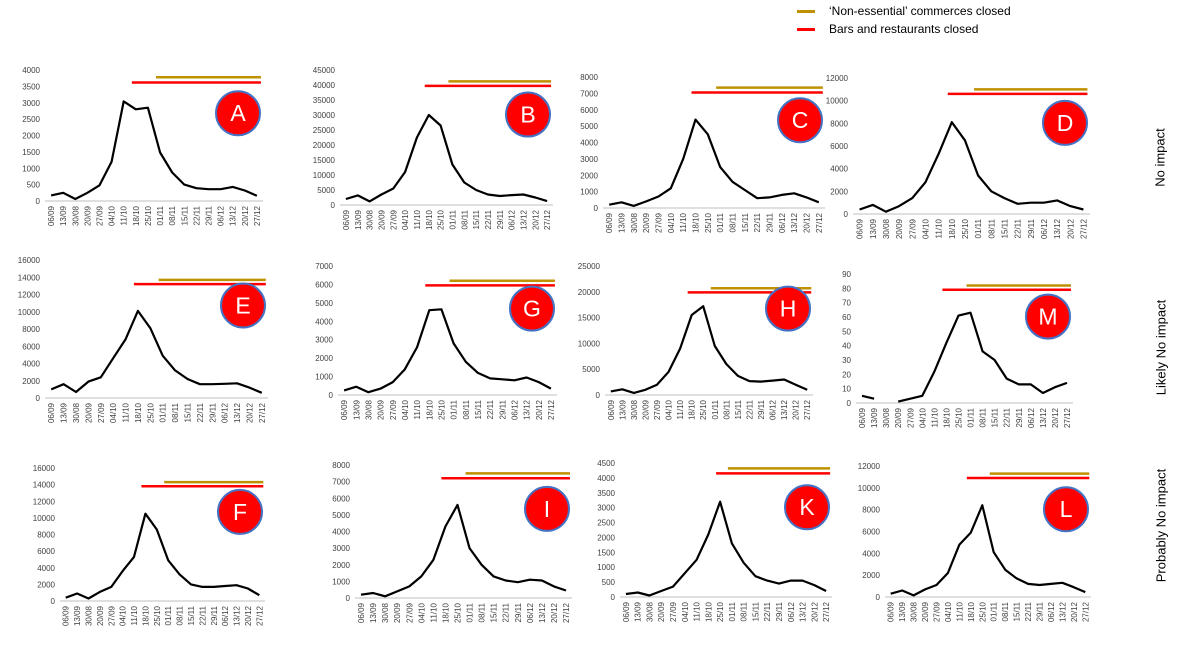 The height and width of the screenshot is (648, 1179). Describe the element at coordinates (527, 115) in the screenshot. I see `panel-badge-label: B` at that location.